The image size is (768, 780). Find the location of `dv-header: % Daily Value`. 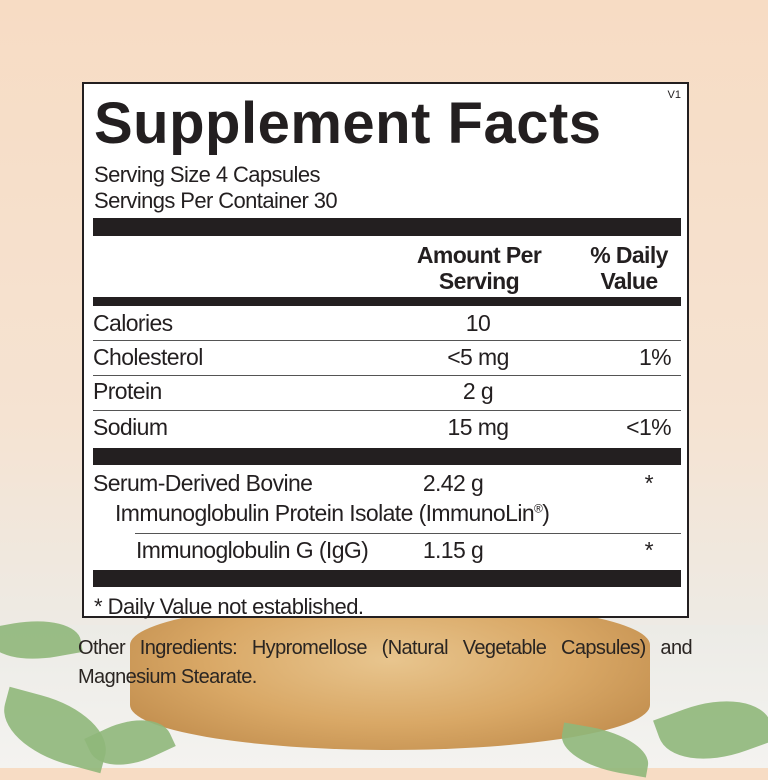

dv-header: % Daily Value is located at coordinates (629, 268).